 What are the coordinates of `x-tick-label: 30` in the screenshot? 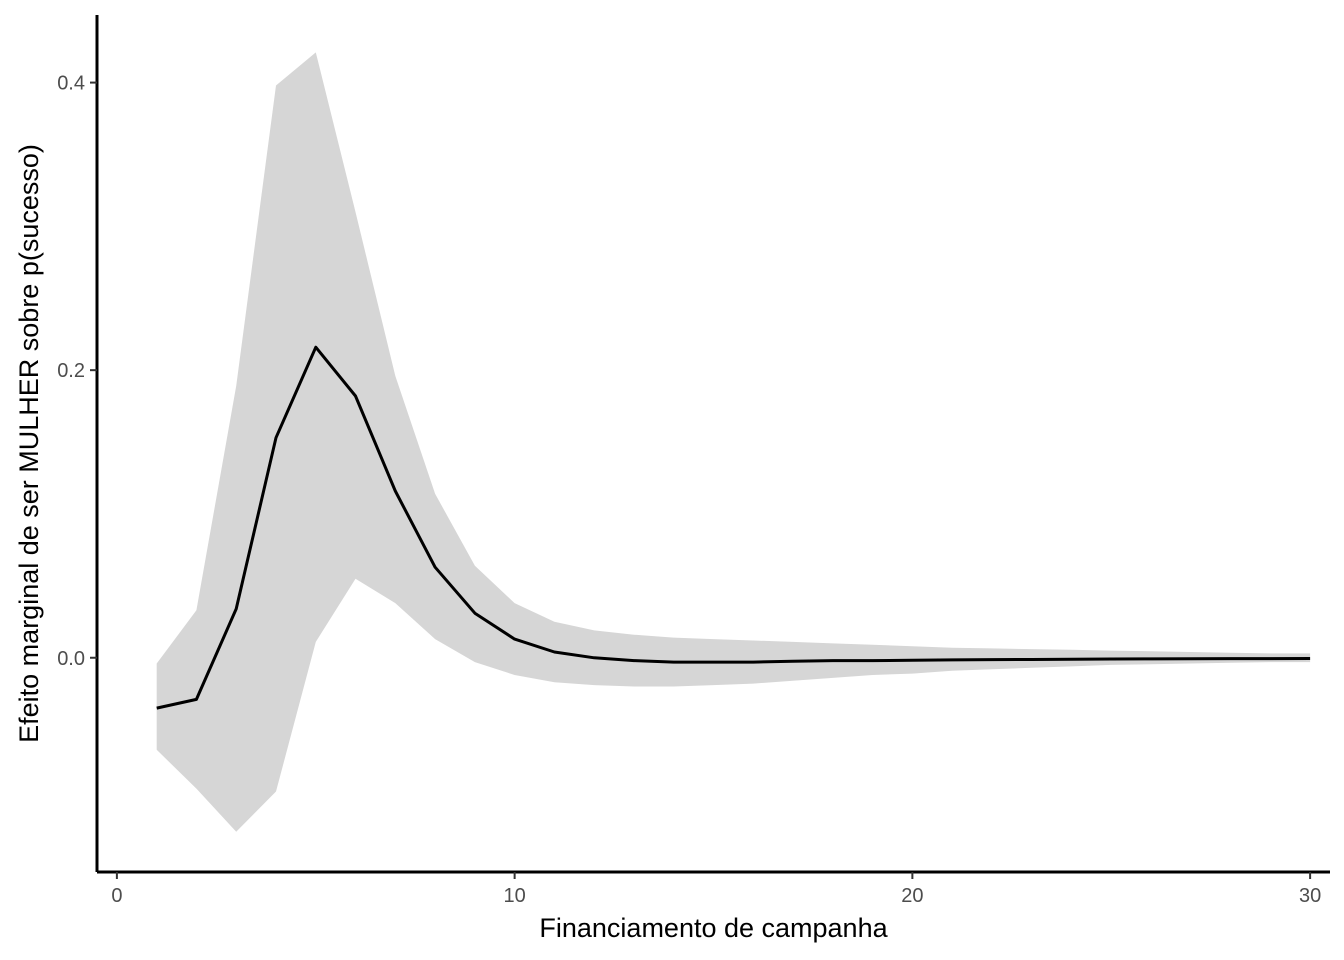 It's located at (1310, 896).